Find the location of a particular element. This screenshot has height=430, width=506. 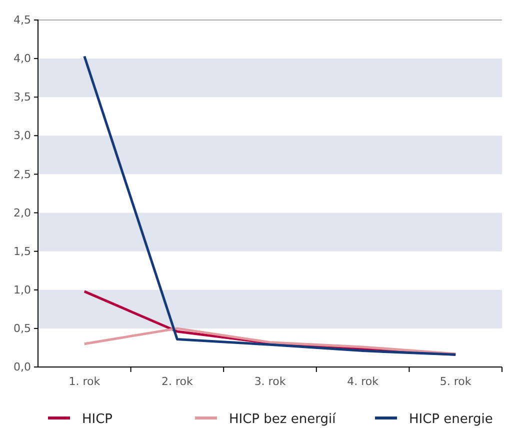

y-tick-label: 4,0 is located at coordinates (22, 59).